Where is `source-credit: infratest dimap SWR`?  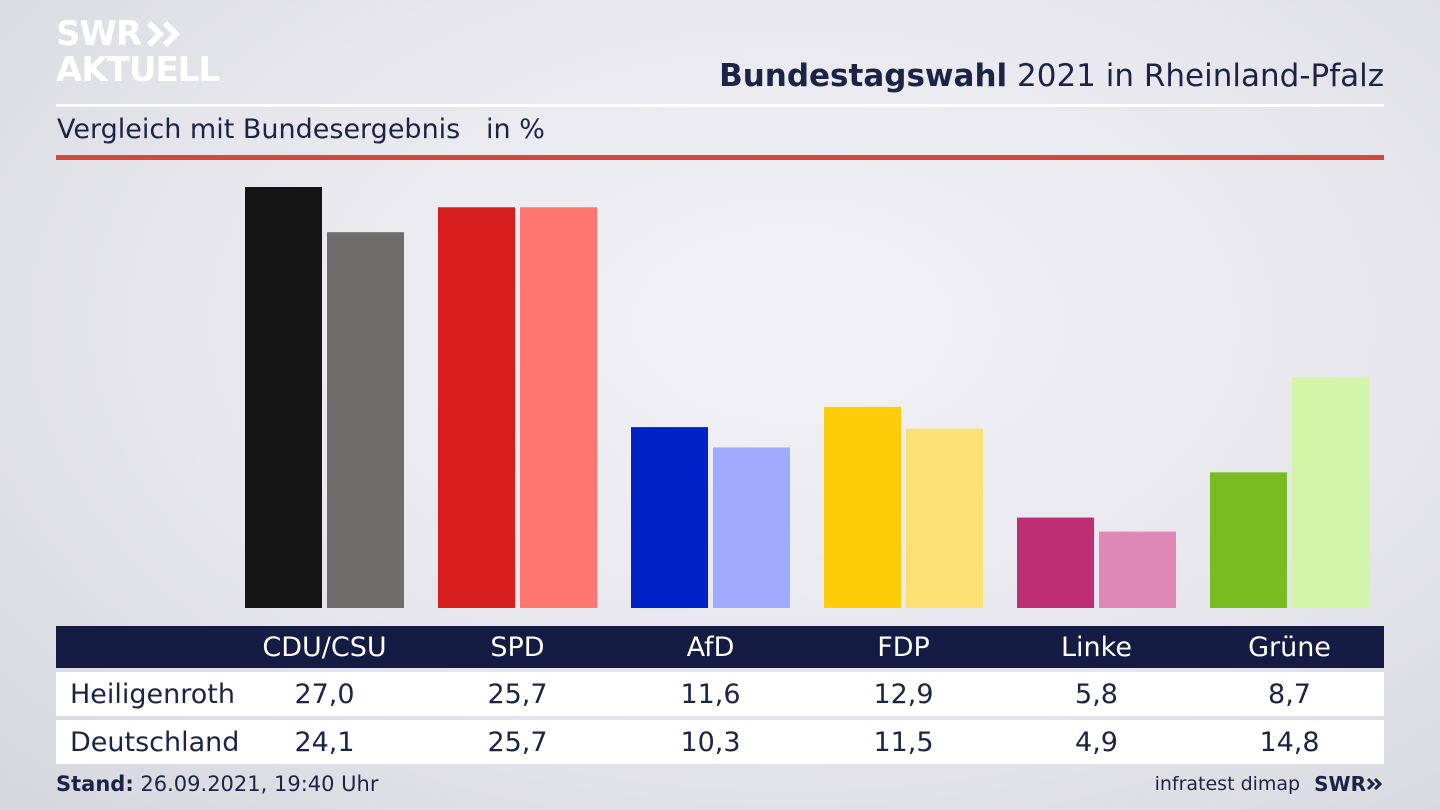
source-credit: infratest dimap SWR is located at coordinates (1269, 784).